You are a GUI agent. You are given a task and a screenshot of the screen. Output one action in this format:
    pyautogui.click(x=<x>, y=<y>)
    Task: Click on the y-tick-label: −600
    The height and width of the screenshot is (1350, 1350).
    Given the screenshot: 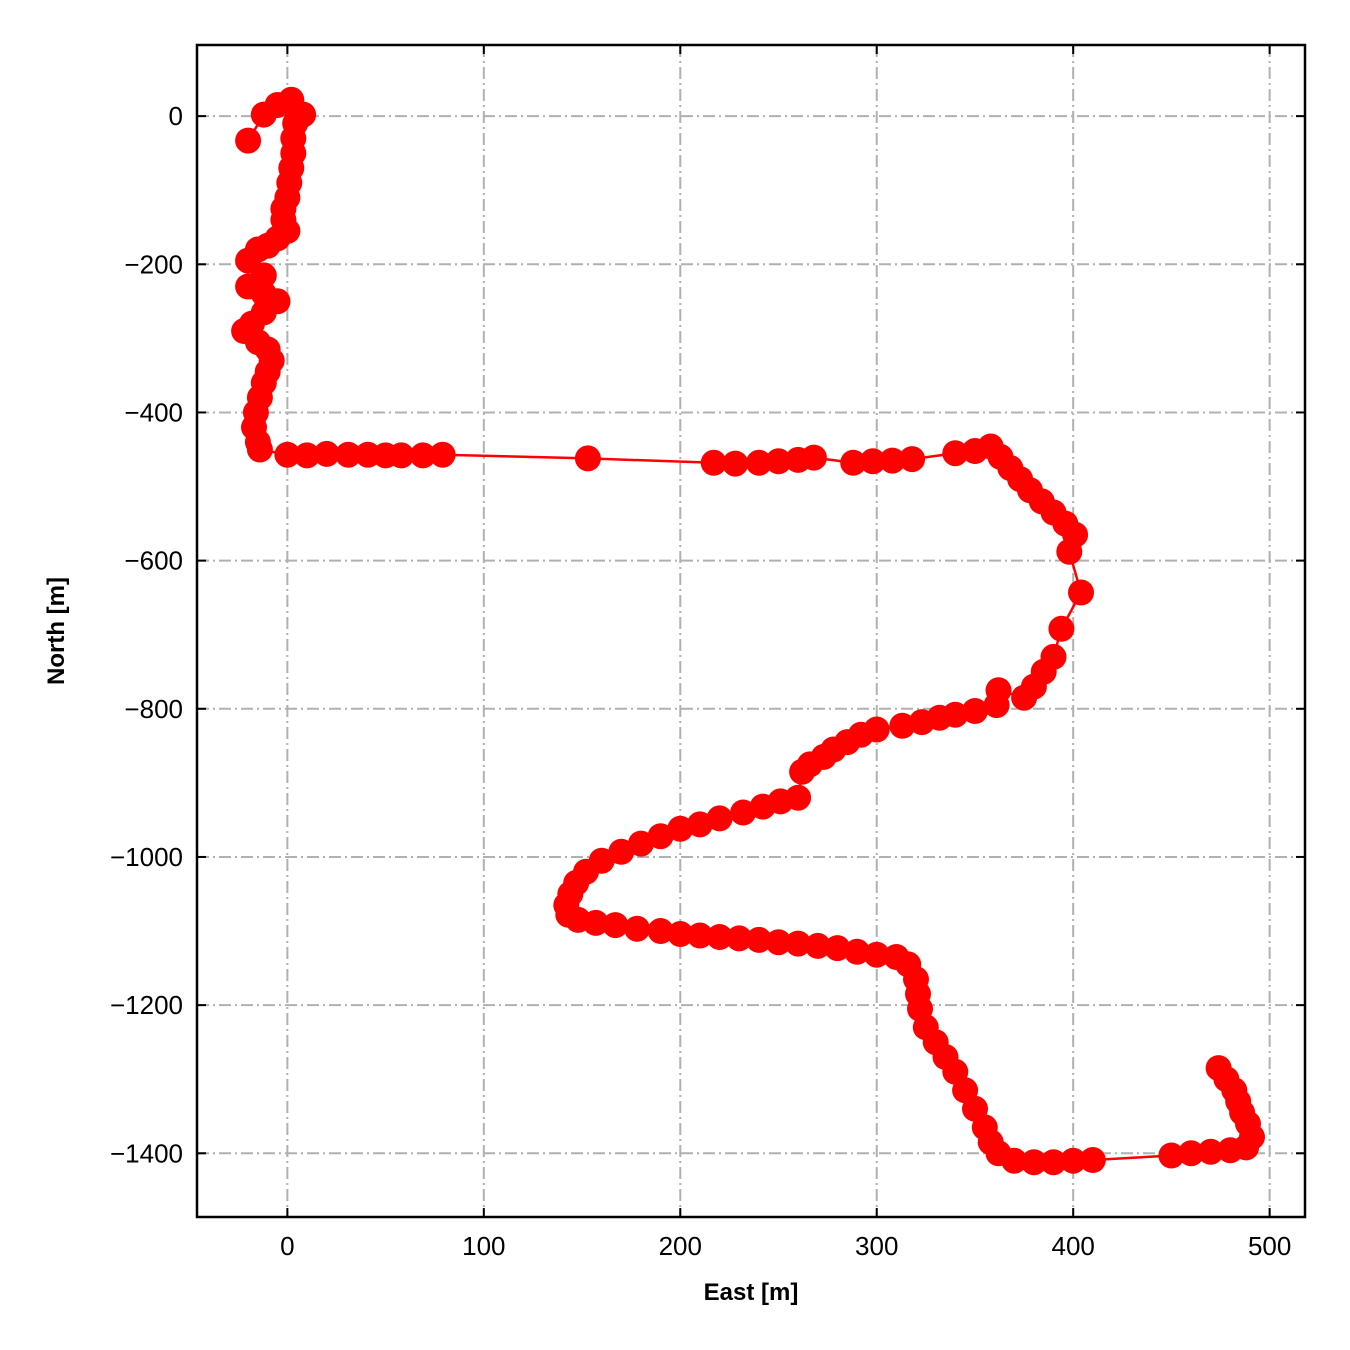 What is the action you would take?
    pyautogui.click(x=153, y=561)
    